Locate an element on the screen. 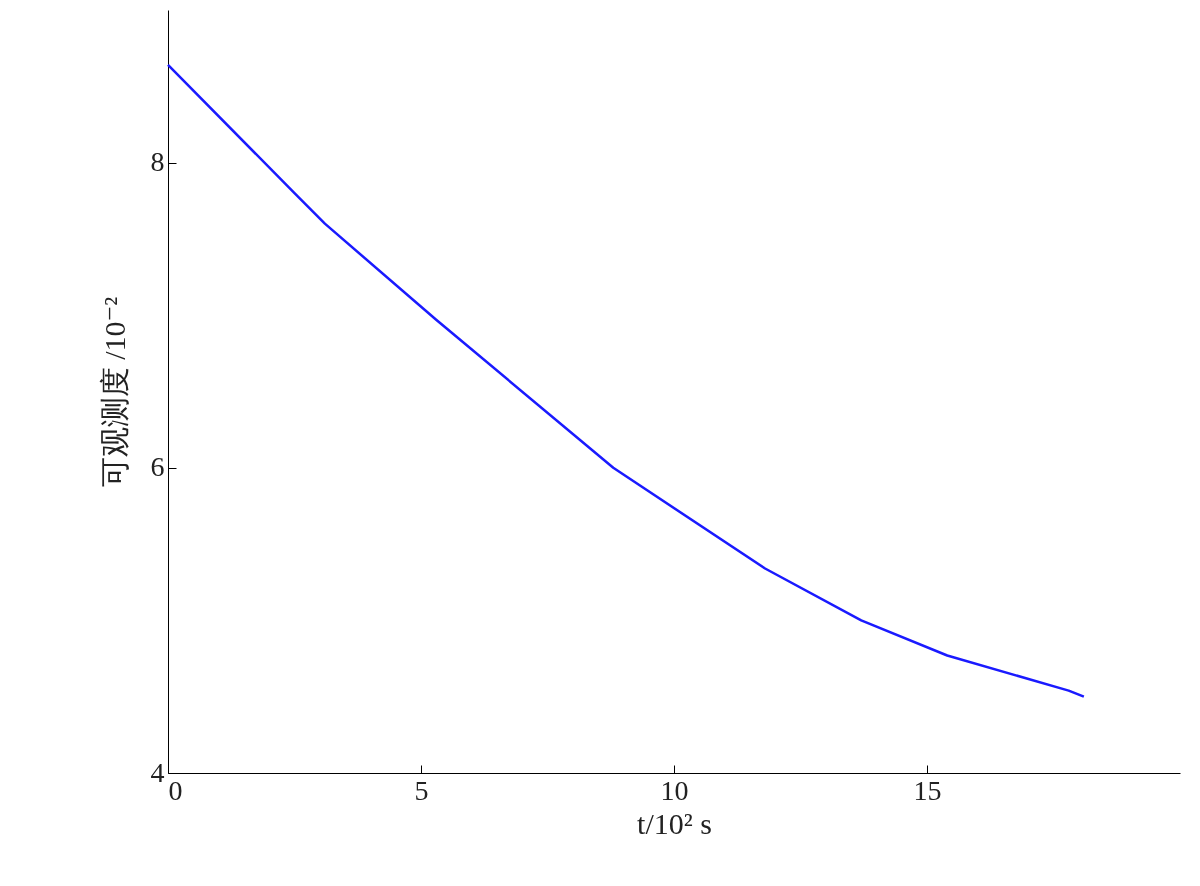 This screenshot has width=1200, height=886. x-axis-title: t/10² s is located at coordinates (674, 823).